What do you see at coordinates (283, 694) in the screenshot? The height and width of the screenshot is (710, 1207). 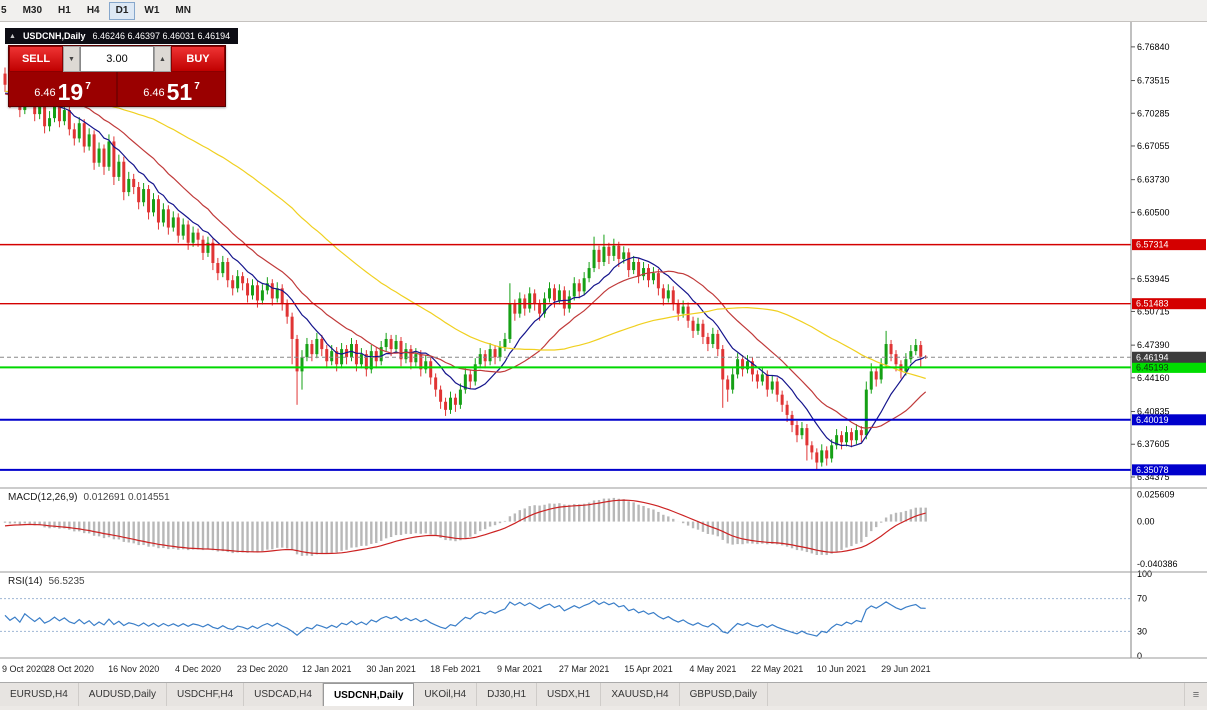 I see `tab-usdcad-h4: USDCAD,H4` at bounding box center [283, 694].